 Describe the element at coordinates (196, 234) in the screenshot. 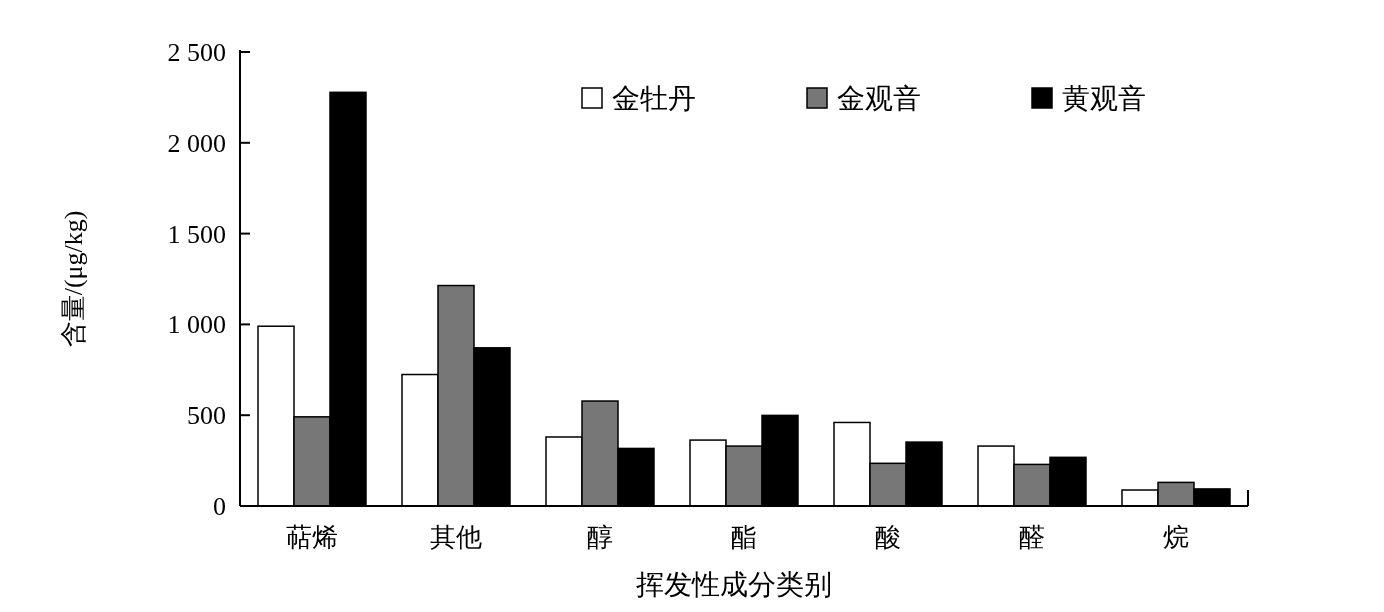

I see `y-tick-label: 1 500` at that location.